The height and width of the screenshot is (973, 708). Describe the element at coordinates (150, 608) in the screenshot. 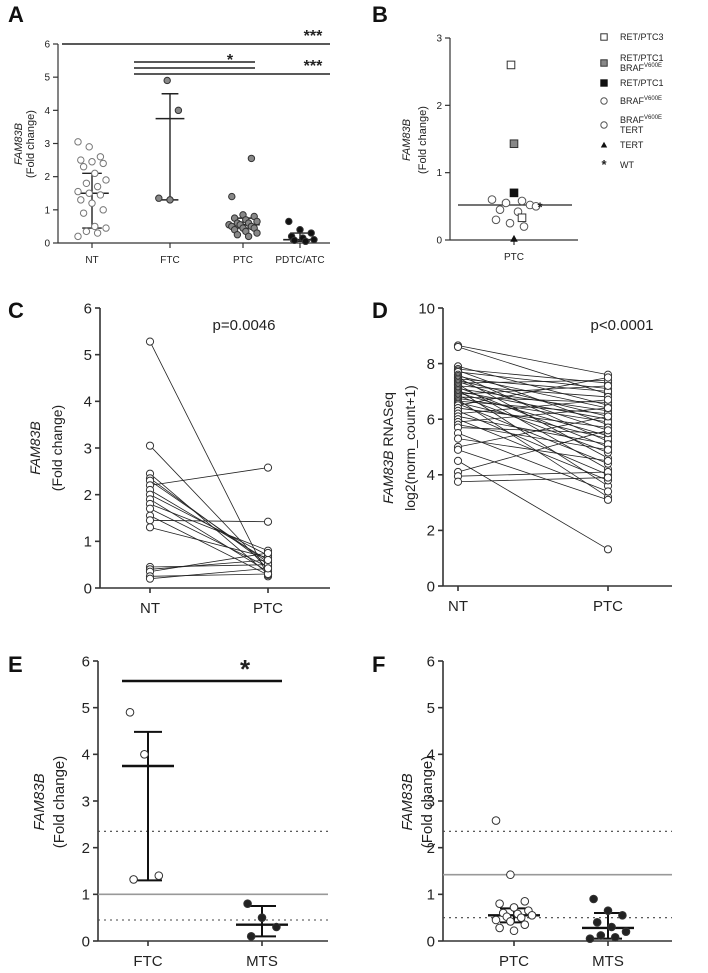

I see `x-tick-label: NT` at that location.